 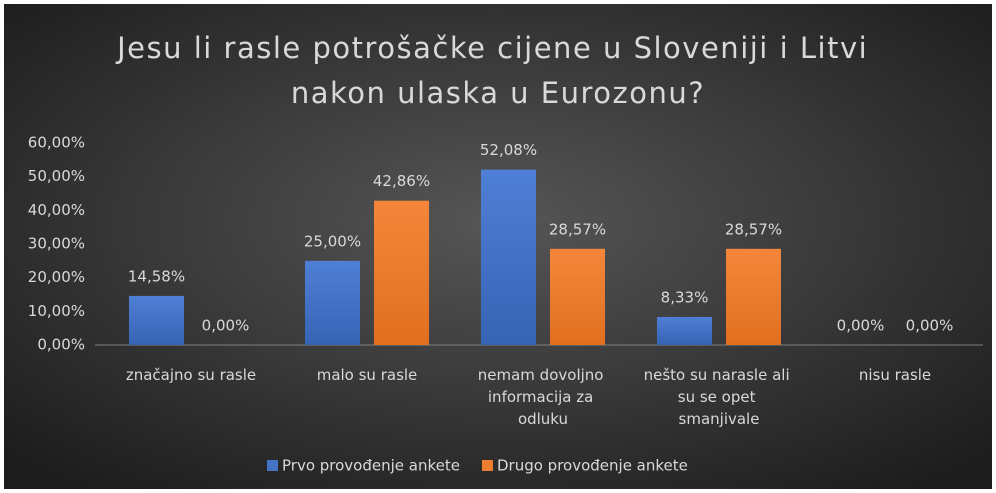 I want to click on y-tick-label: 40,00%, so click(x=56, y=210).